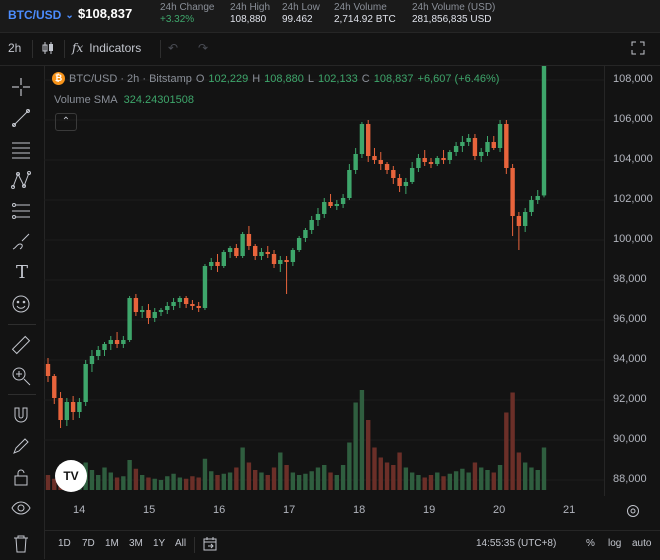 This screenshot has height=560, width=660. What do you see at coordinates (250, 7) in the screenshot?
I see `stat-label: 24h High` at bounding box center [250, 7].